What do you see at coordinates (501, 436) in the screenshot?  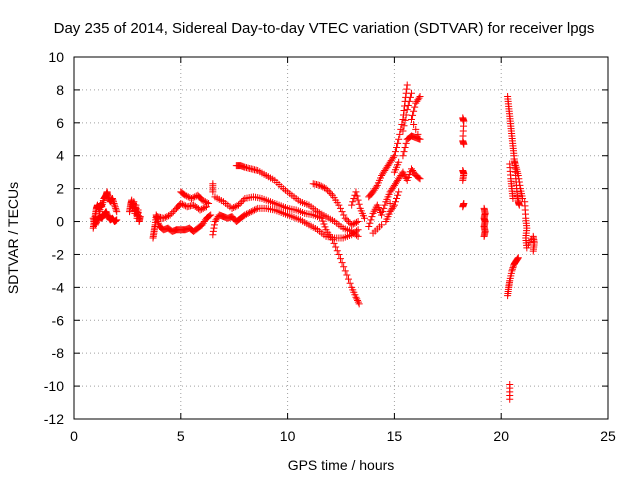 I see `x-tick-label: 20` at bounding box center [501, 436].